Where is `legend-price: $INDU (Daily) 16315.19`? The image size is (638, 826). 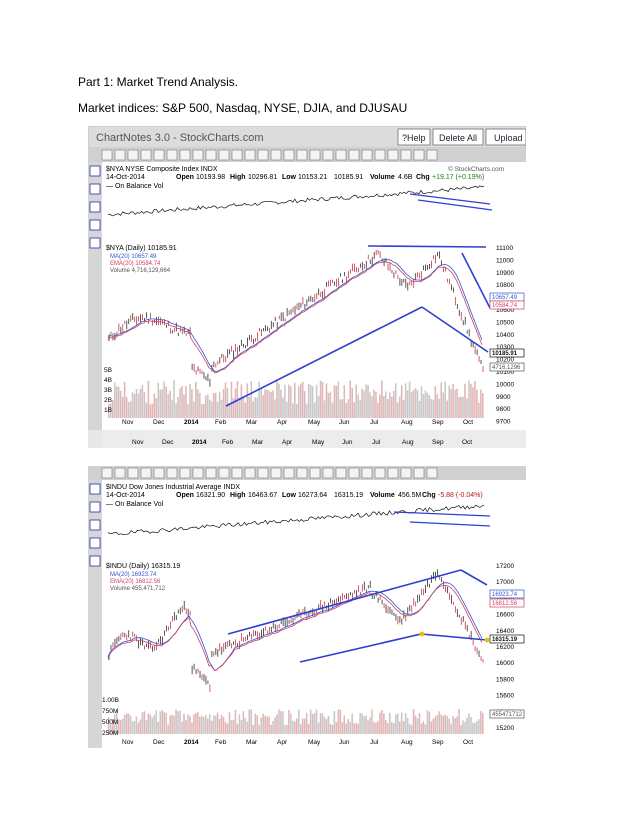
legend-price: $INDU (Daily) 16315.19 is located at coordinates (143, 566).